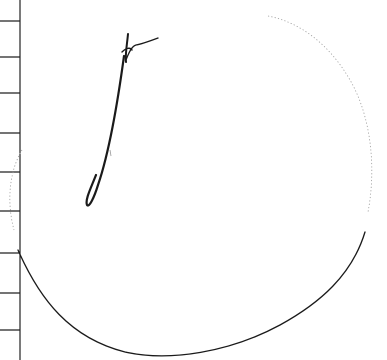 The width and height of the screenshot is (387, 360). I want to click on faint-edge-trace, so click(16, 190).